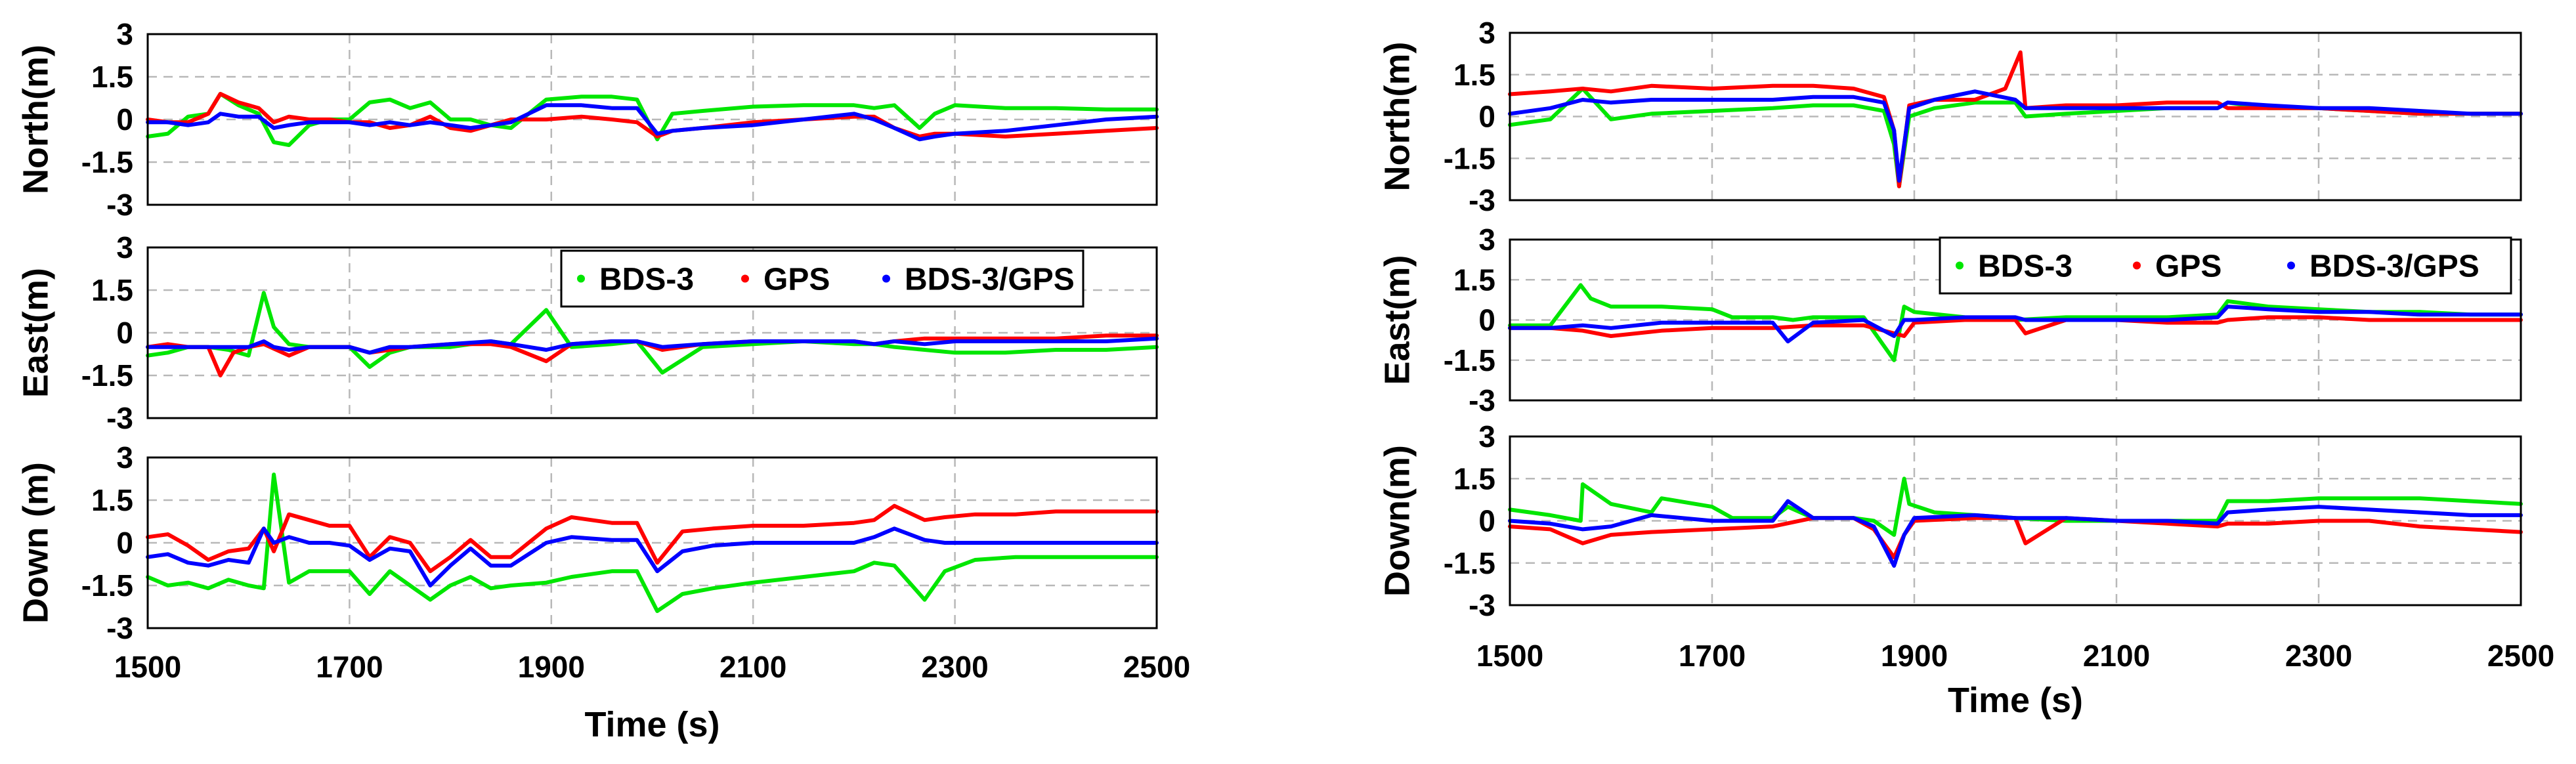 The width and height of the screenshot is (2576, 764). I want to click on left-panel-eastm: 3 1.5 0 -1.5 -3 East(m) BDS-3 GPS BDS-3/GPS, so click(587, 332).